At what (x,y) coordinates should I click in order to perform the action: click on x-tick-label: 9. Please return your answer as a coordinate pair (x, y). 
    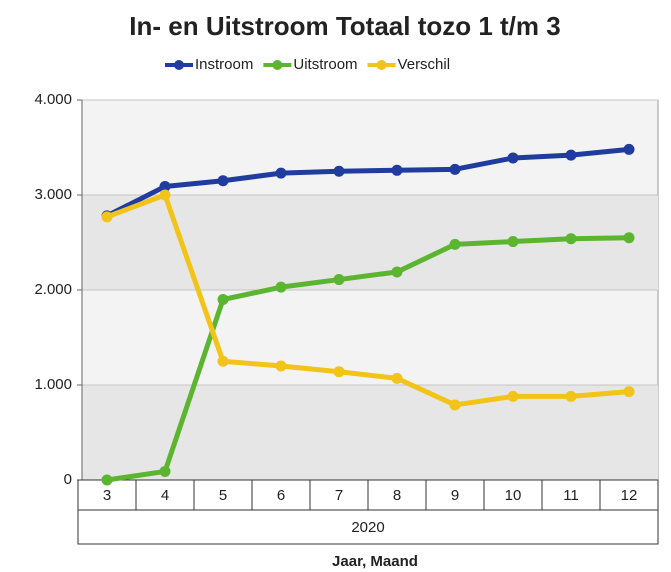
    Looking at the image, I should click on (455, 495).